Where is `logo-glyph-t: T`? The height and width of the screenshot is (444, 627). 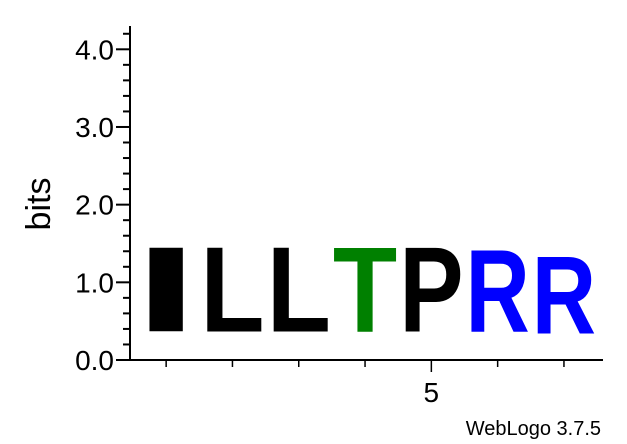
logo-glyph-t: T is located at coordinates (365, 290).